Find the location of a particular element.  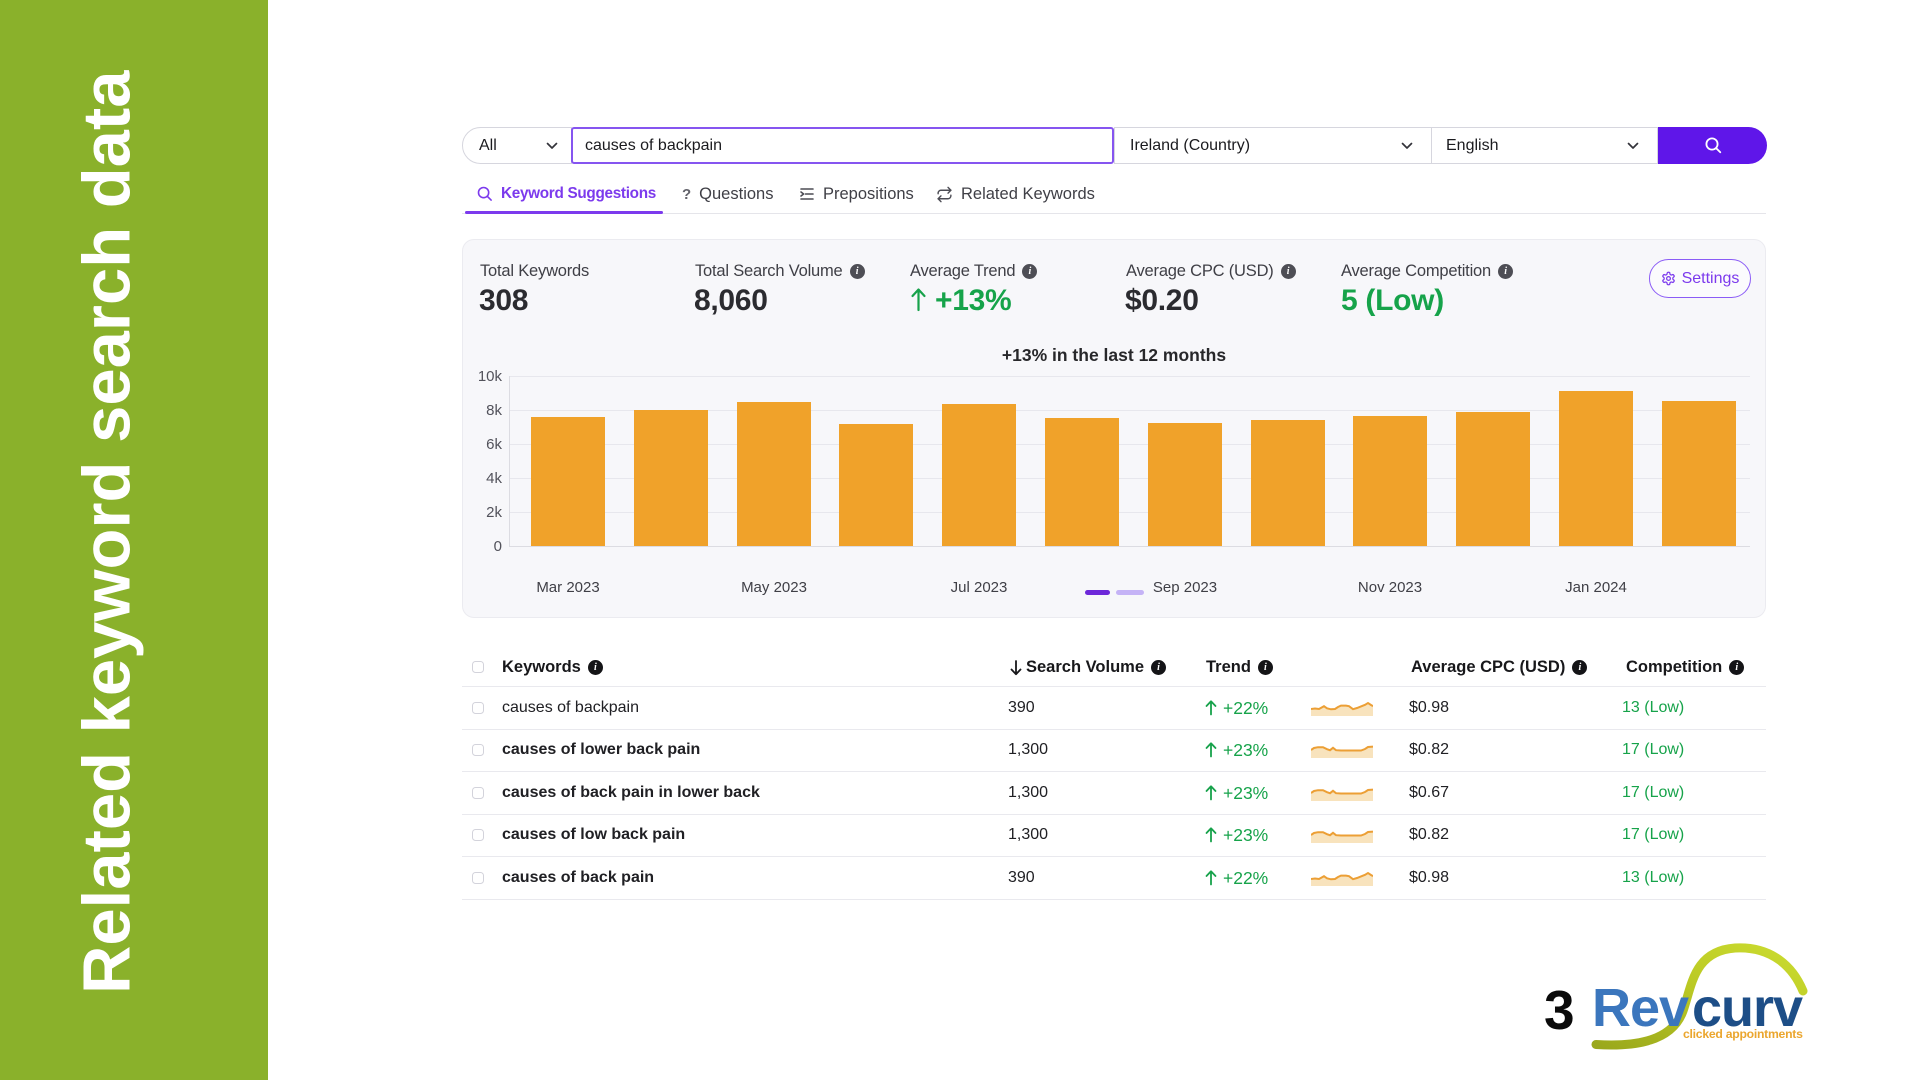

svg-text: curv is located at coordinates (1747, 1008).